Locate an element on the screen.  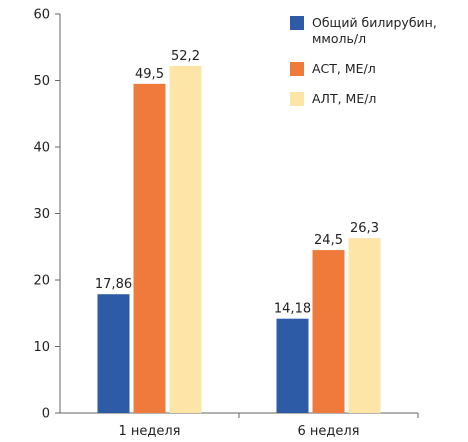
y-tick-label: 60 is located at coordinates (41, 15).